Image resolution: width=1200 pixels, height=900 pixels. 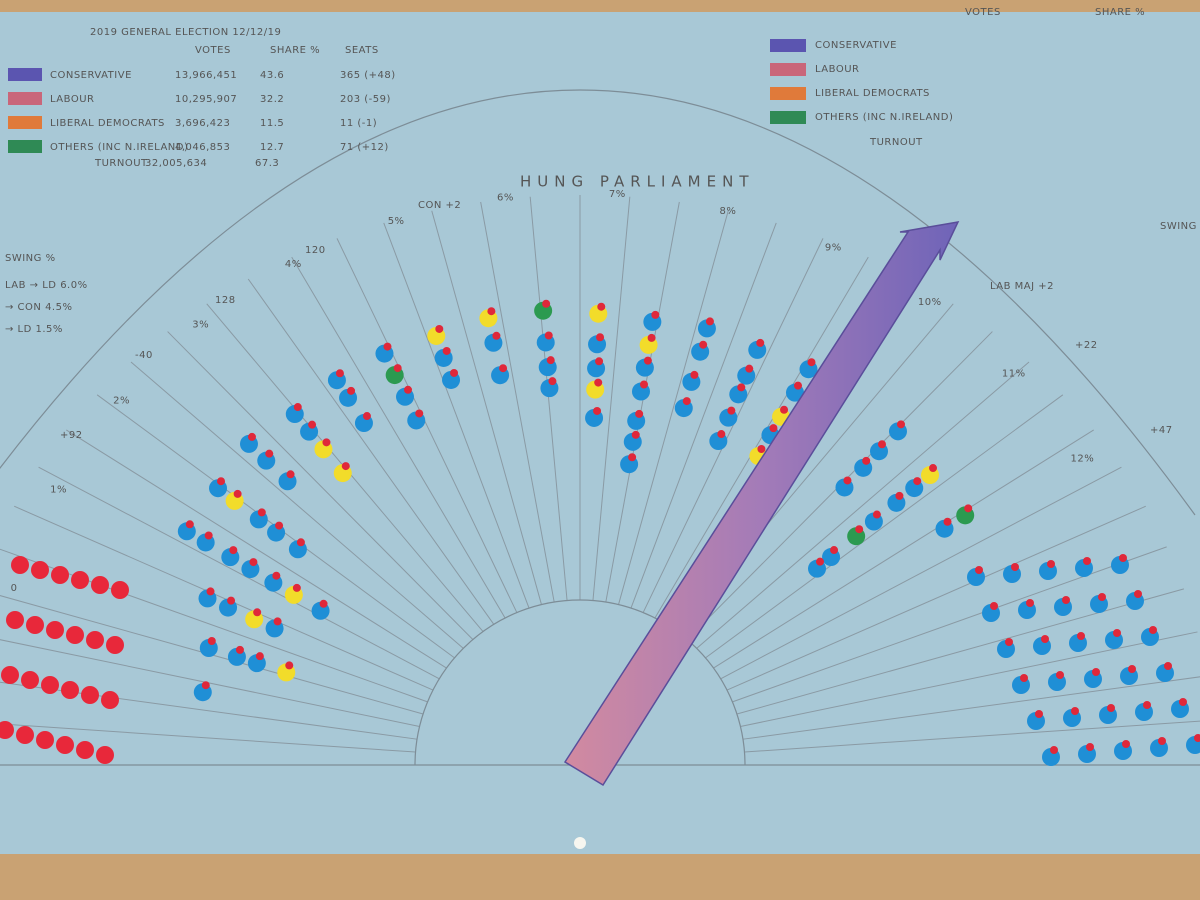 What do you see at coordinates (272, 75) in the screenshot?
I see `table-cell: 43.6` at bounding box center [272, 75].